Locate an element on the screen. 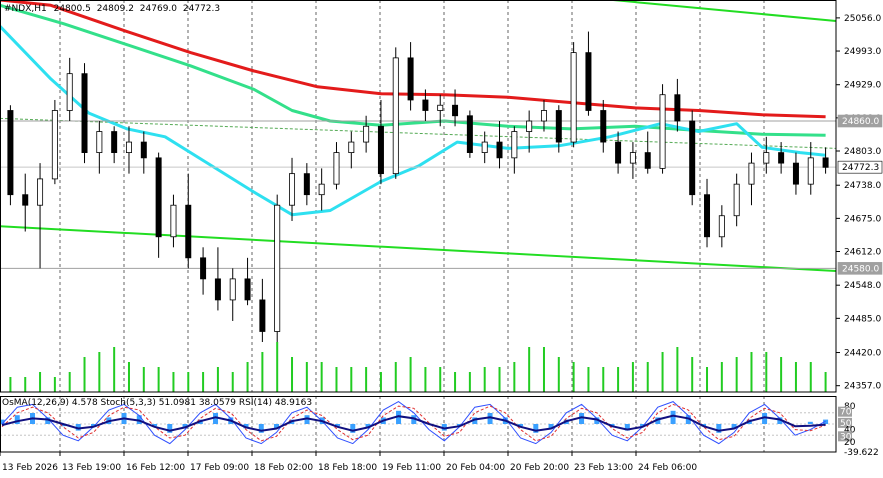 Image resolution: width=883 pixels, height=478 pixels. time-tick-label: 18 Feb 02:00 is located at coordinates (283, 468).